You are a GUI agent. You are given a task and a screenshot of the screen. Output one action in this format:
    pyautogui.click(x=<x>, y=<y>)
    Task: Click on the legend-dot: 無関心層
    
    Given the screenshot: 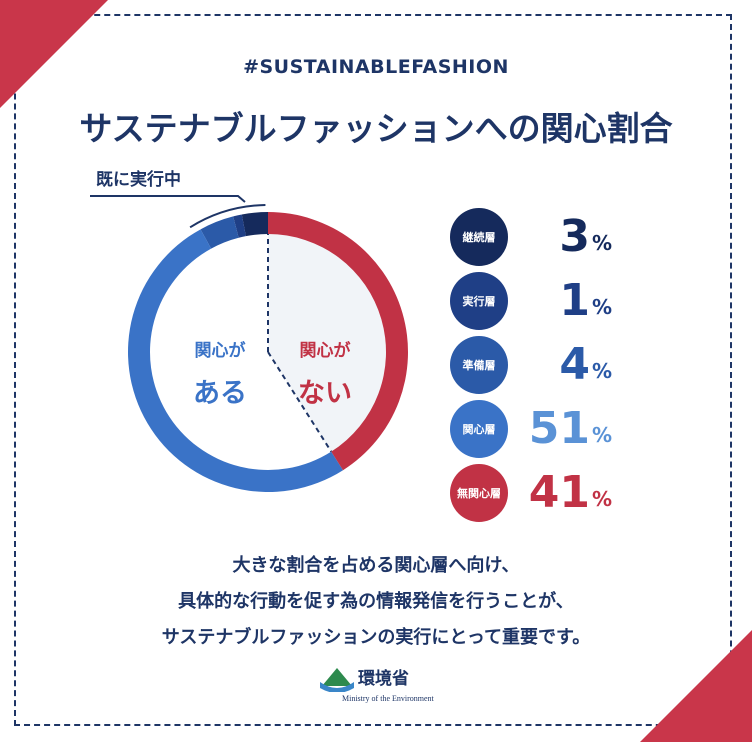 What is the action you would take?
    pyautogui.click(x=479, y=493)
    